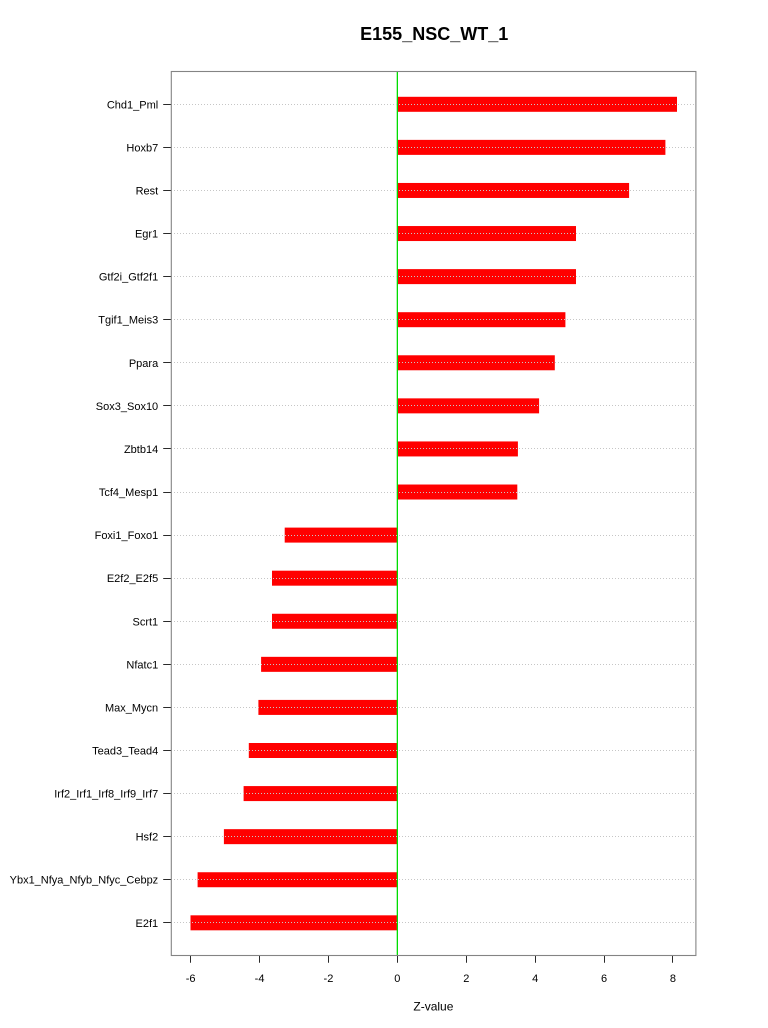 The image size is (768, 1028). I want to click on svg-text: E2f2_E2f5, so click(132, 579).